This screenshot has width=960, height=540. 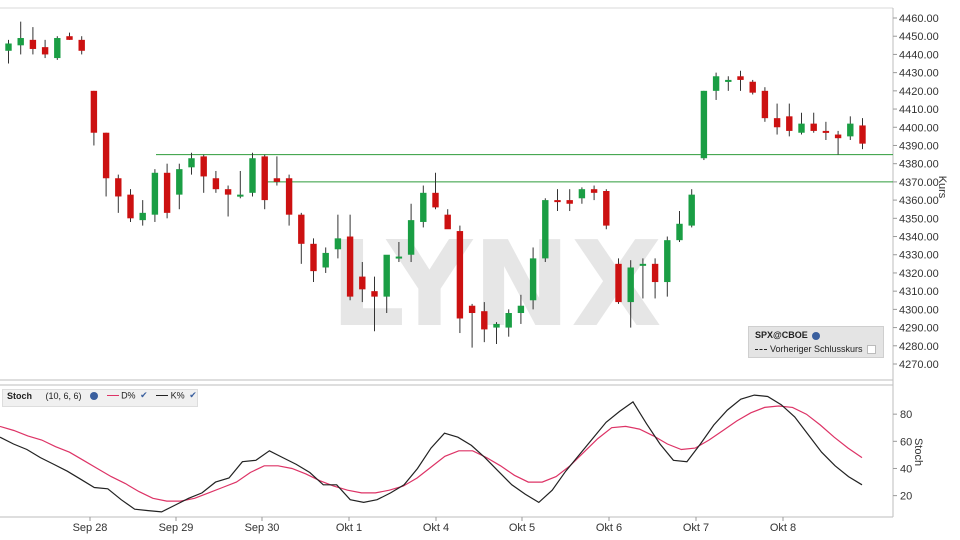 What do you see at coordinates (781, 335) in the screenshot?
I see `legend-symbol: SPX@CBOE` at bounding box center [781, 335].